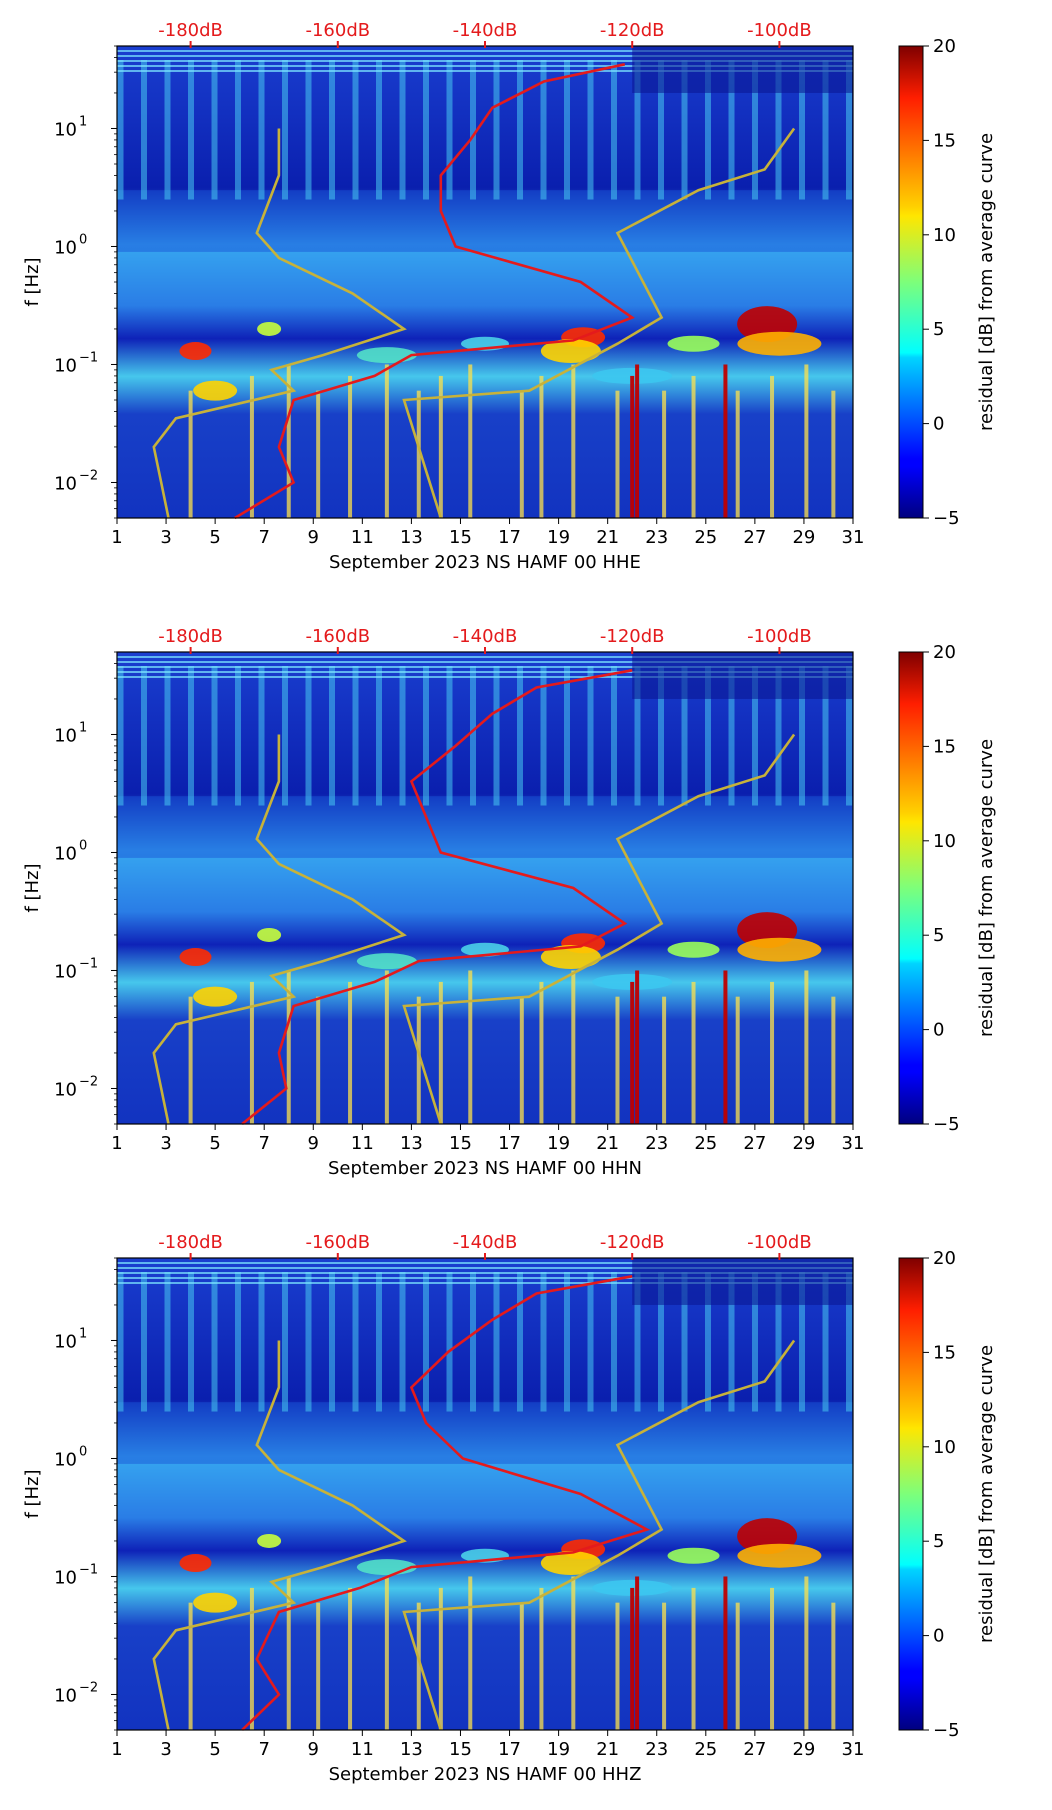  I want to click on x-tick-label: 31, so click(853, 1749).